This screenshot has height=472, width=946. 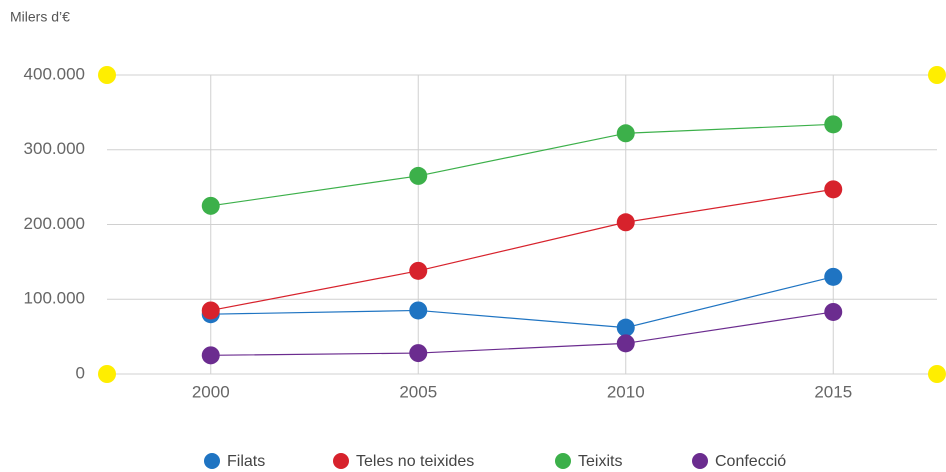 I want to click on legend-label: Teixits, so click(x=600, y=461).